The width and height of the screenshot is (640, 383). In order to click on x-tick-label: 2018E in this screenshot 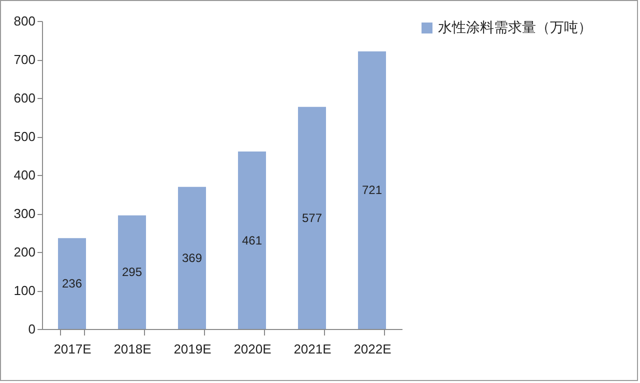, I will do `click(133, 349)`.